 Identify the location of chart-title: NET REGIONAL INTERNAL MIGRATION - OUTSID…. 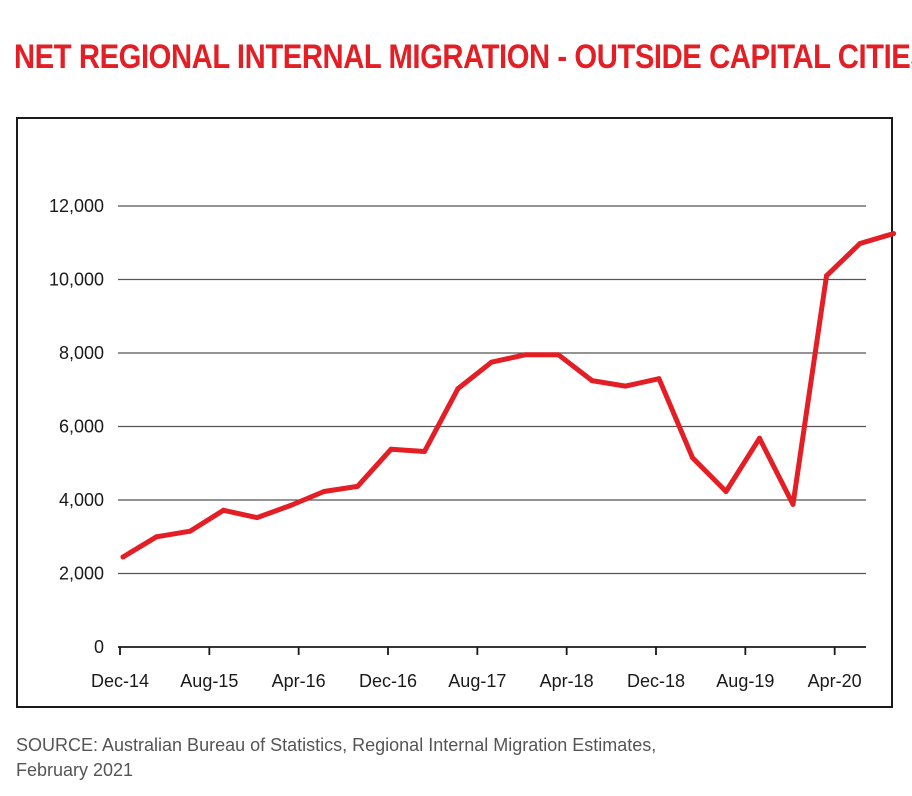
(463, 57).